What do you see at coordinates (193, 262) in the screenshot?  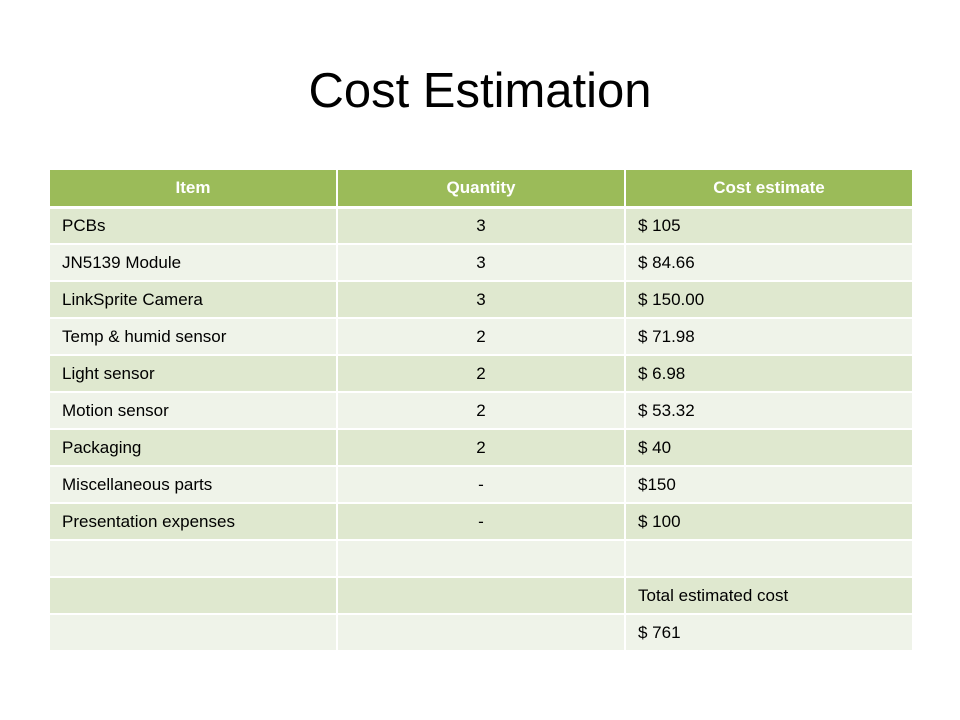 I see `item-cell: JN5139 Module` at bounding box center [193, 262].